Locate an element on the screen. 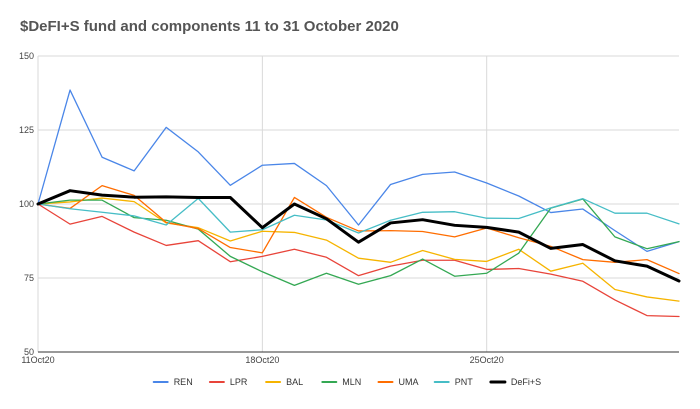  series-line-pnt is located at coordinates (358, 215).